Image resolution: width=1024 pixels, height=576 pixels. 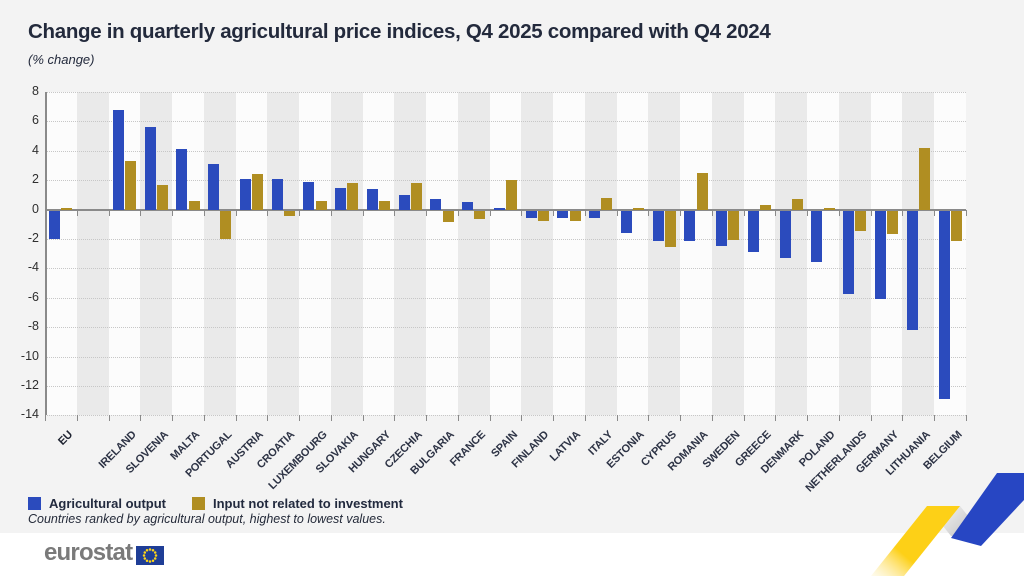 What do you see at coordinates (639, 209) in the screenshot?
I see `bar-estonia-input` at bounding box center [639, 209].